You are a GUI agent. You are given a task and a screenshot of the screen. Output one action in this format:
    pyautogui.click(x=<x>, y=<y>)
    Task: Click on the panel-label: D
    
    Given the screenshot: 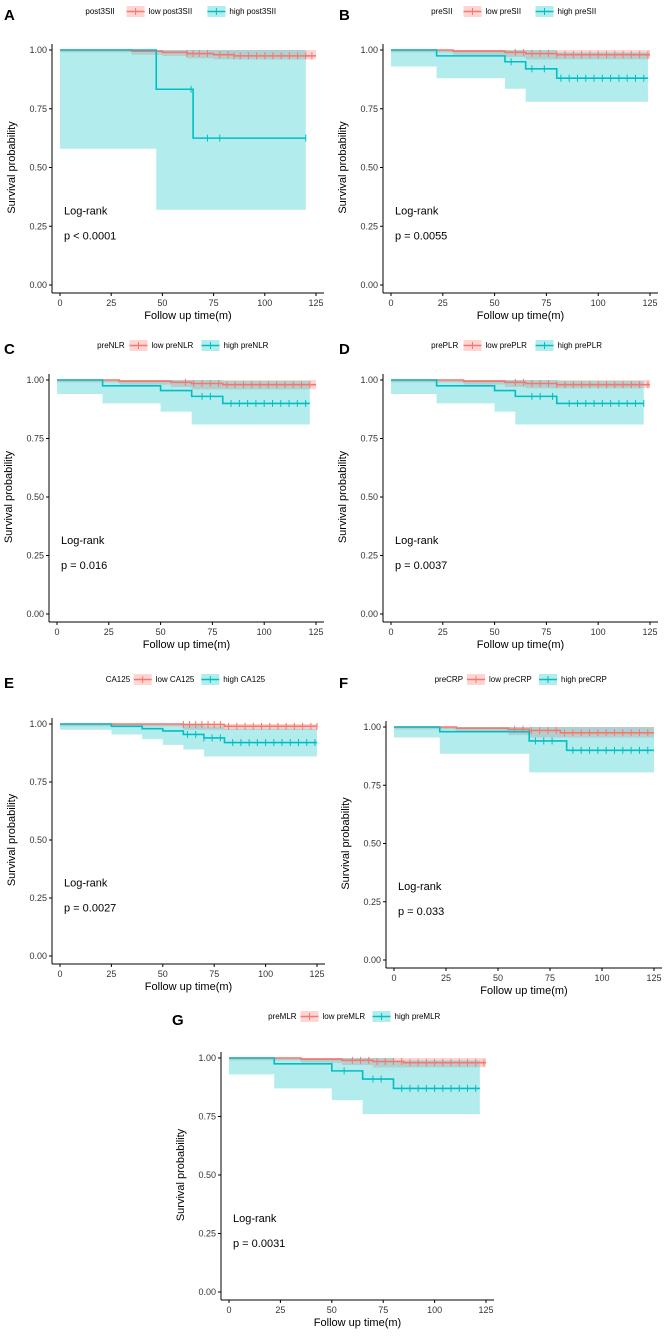 What is the action you would take?
    pyautogui.click(x=344, y=349)
    